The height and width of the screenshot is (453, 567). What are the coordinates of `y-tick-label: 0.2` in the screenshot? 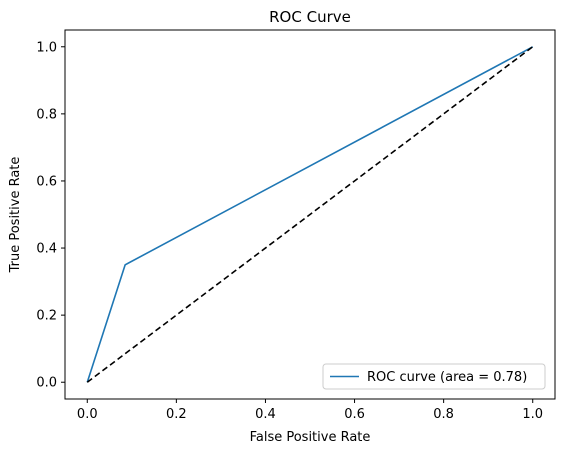 It's located at (46, 316).